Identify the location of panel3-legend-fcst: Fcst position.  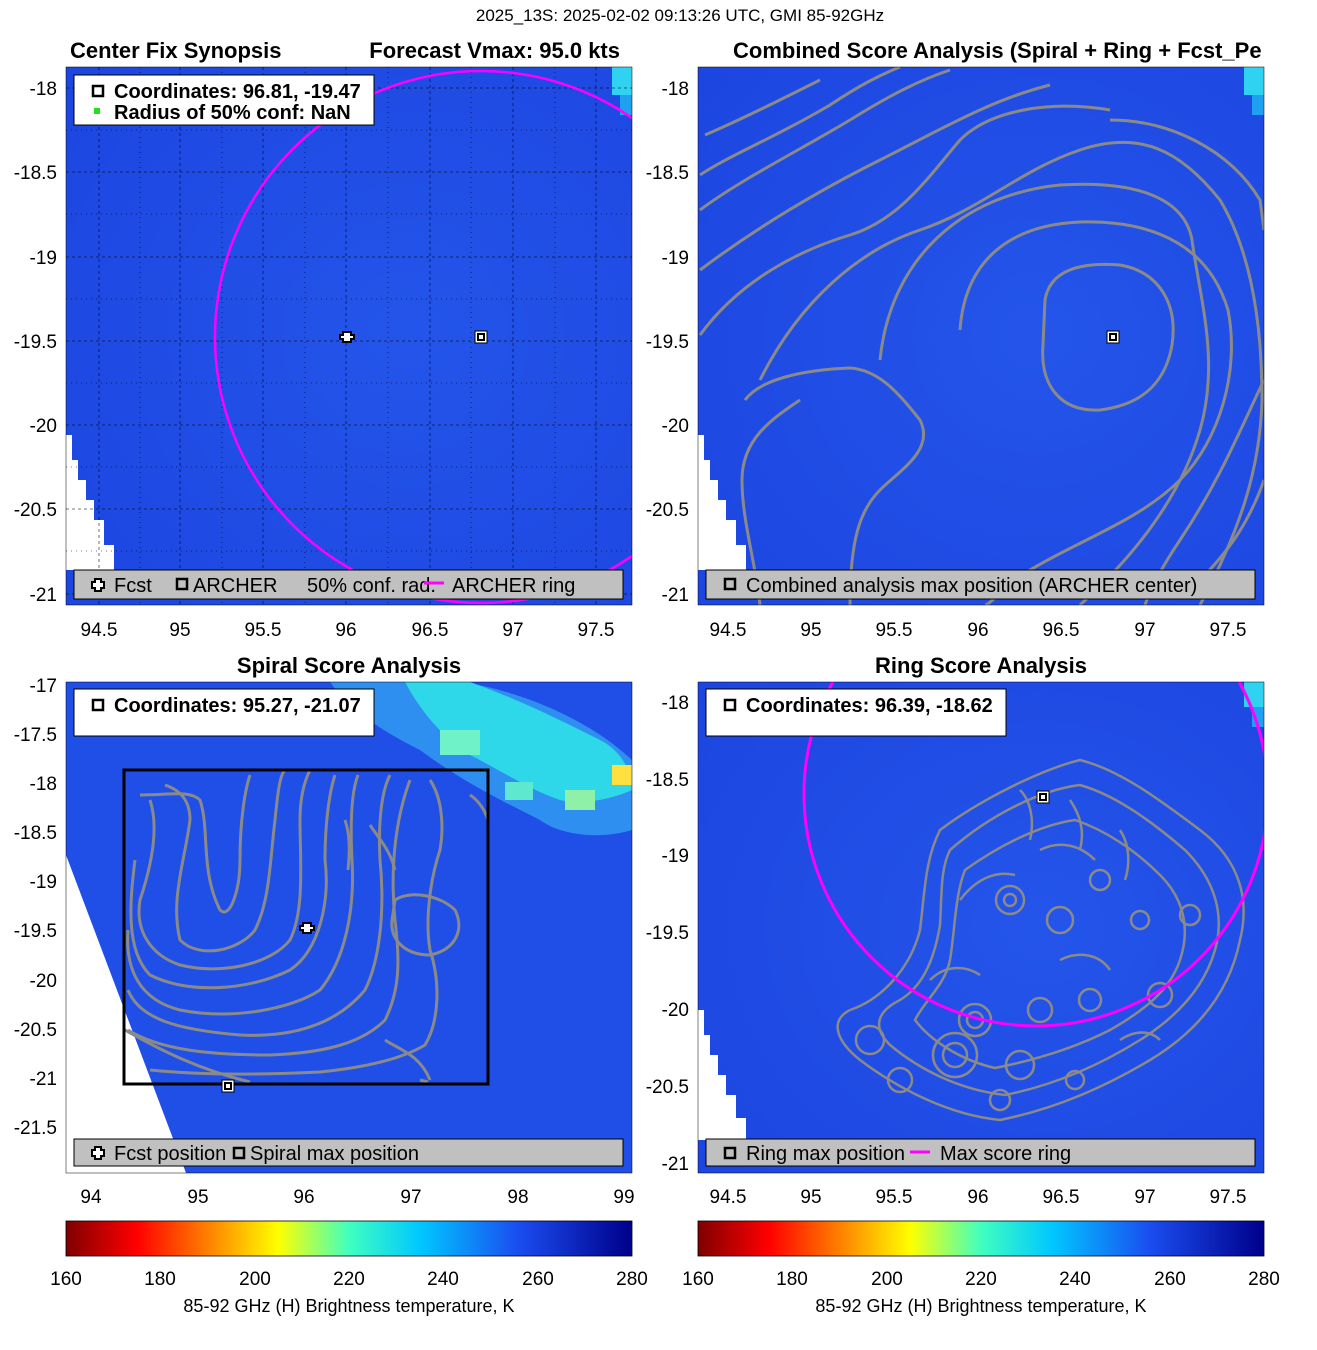
(170, 1154).